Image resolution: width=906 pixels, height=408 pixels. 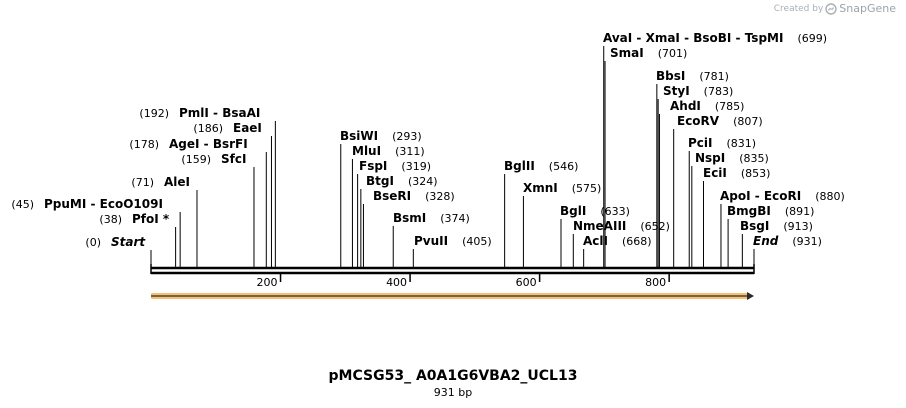 What do you see at coordinates (247, 128) in the screenshot?
I see `site-name-6: EaeI` at bounding box center [247, 128].